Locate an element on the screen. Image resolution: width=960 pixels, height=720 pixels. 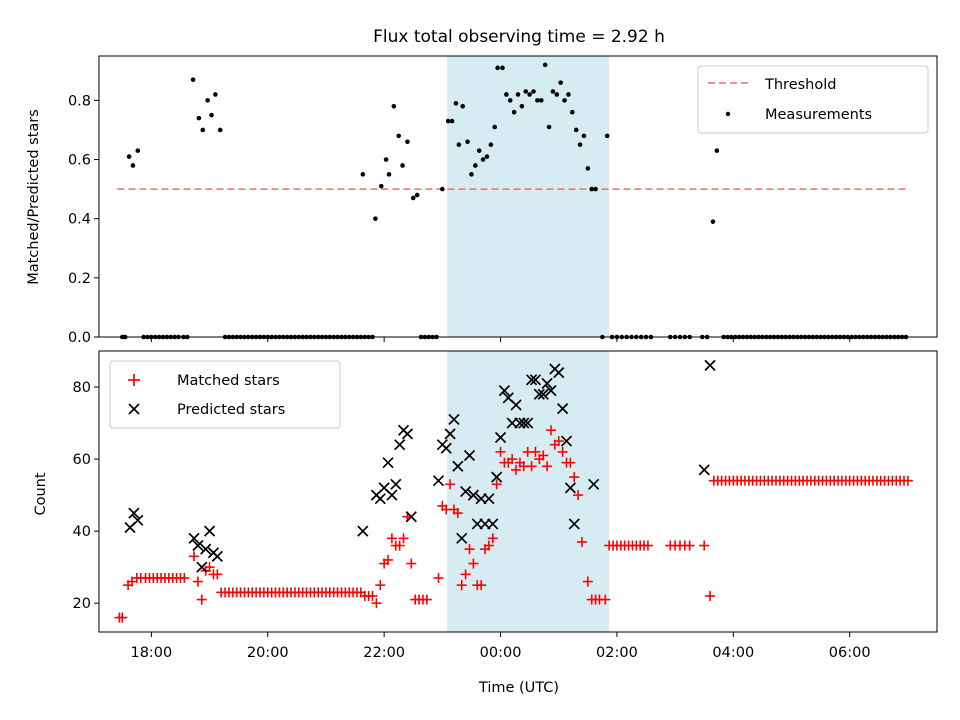
y-tick-label: 0.0 is located at coordinates (79, 338).